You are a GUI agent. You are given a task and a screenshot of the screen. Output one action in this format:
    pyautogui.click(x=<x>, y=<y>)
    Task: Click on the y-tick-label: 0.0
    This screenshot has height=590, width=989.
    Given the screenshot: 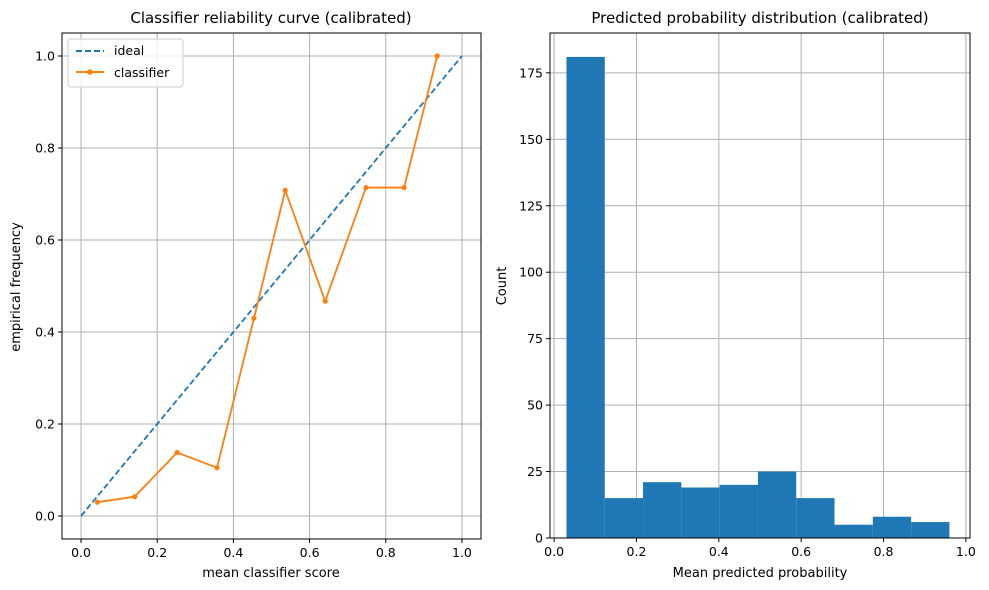 What is the action you would take?
    pyautogui.click(x=45, y=516)
    